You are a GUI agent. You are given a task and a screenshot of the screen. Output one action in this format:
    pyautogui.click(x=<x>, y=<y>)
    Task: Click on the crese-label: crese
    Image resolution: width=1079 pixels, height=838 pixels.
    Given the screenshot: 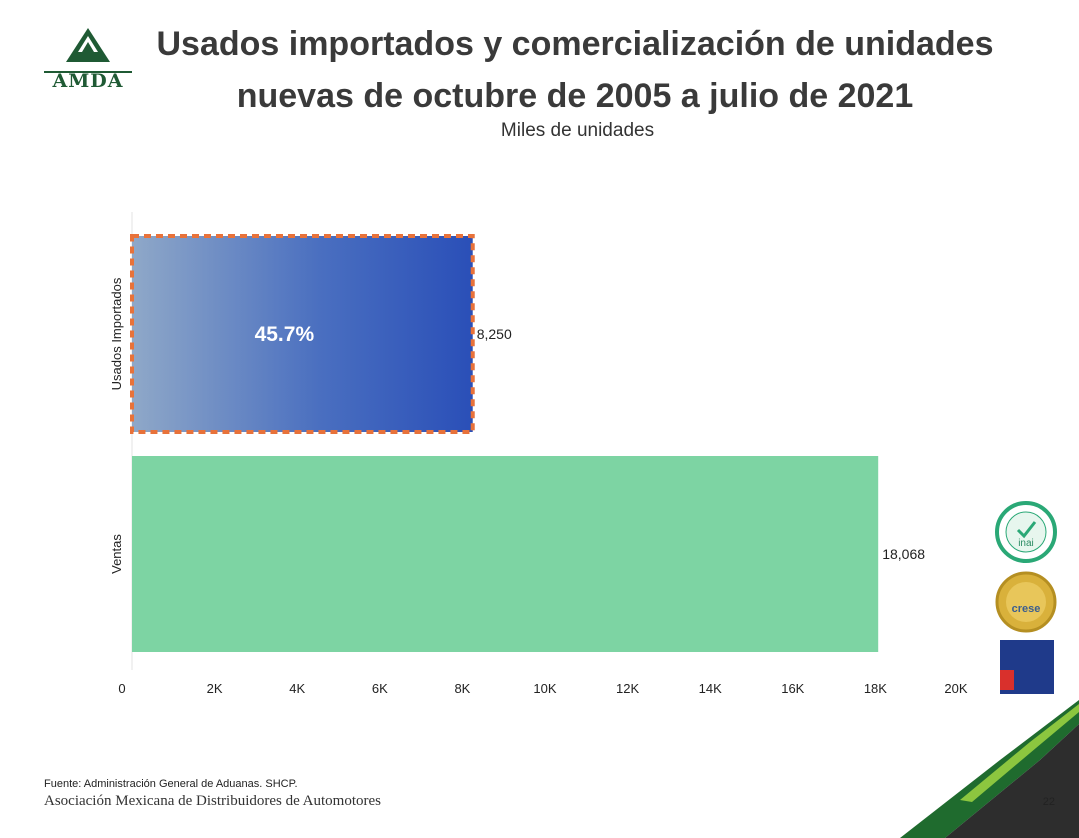 What is the action you would take?
    pyautogui.click(x=1026, y=609)
    